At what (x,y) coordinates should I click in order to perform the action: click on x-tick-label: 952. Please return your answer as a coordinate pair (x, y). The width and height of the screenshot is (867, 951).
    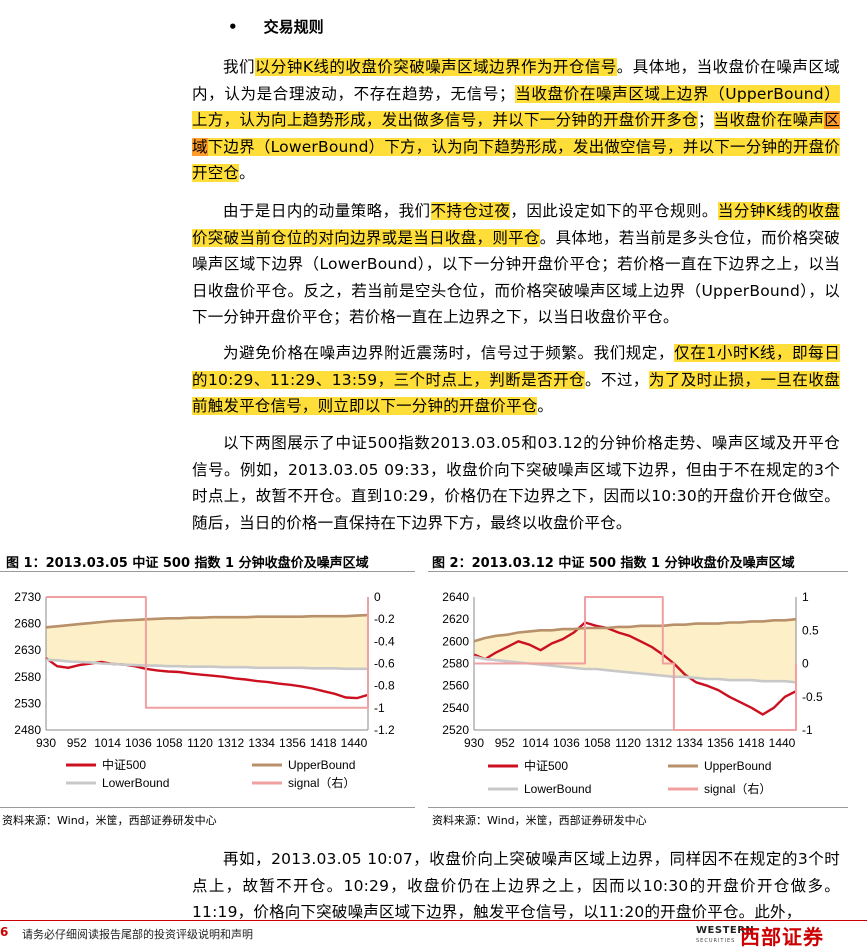
    Looking at the image, I should click on (505, 743).